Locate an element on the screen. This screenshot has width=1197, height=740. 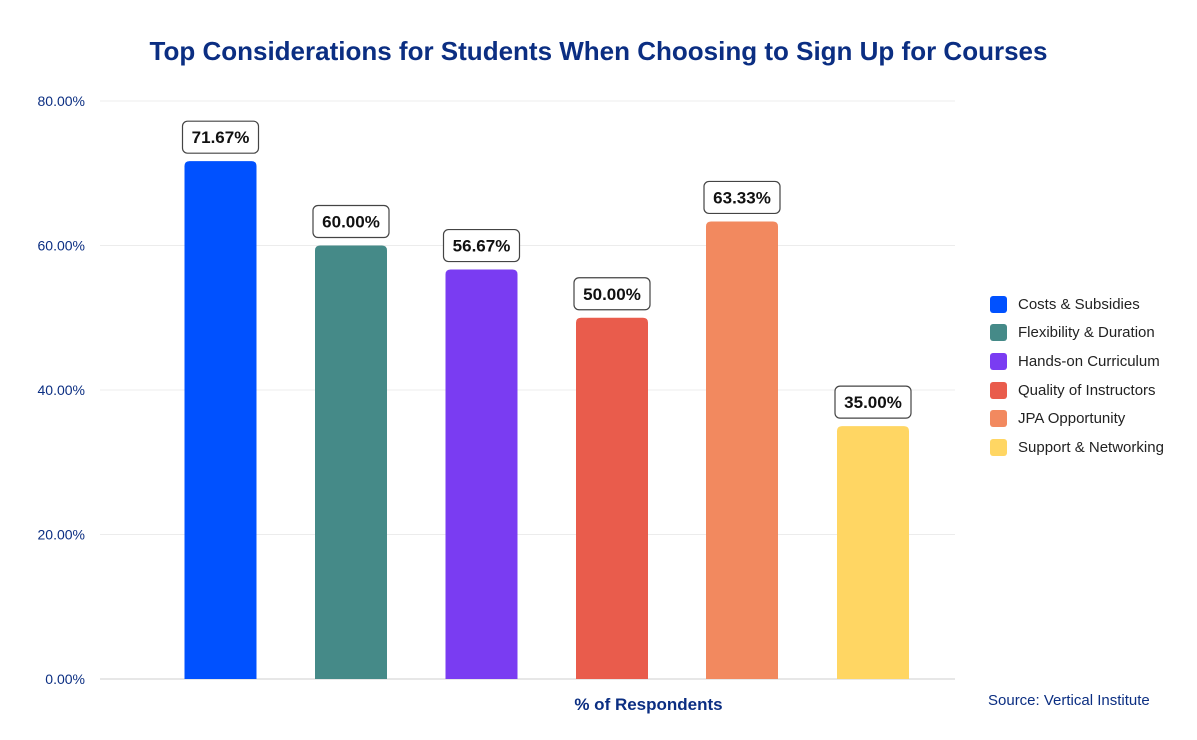
y-tick-label: 40.00% is located at coordinates (61, 390).